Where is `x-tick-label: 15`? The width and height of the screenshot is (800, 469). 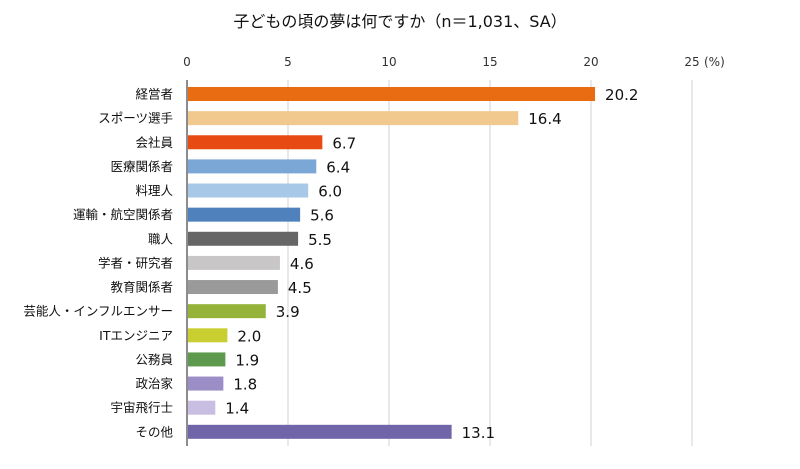
x-tick-label: 15 is located at coordinates (489, 62).